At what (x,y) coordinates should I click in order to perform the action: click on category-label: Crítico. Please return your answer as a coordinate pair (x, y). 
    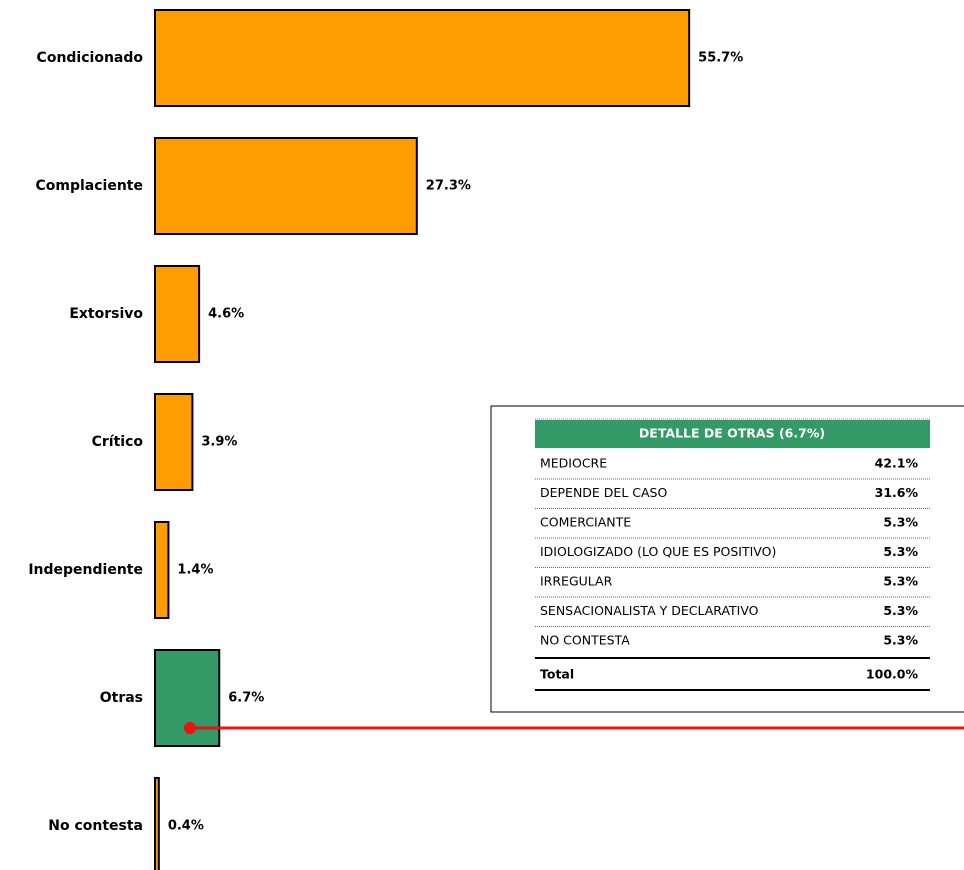
    Looking at the image, I should click on (118, 442).